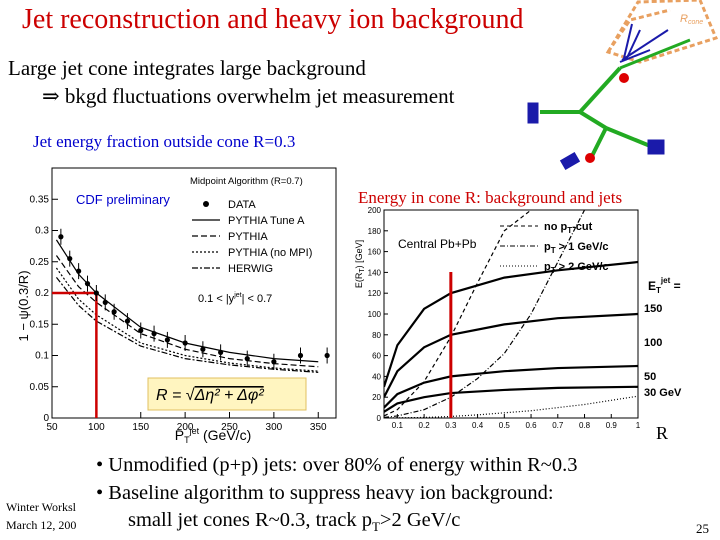 The width and height of the screenshot is (720, 540). Describe the element at coordinates (96, 427) in the screenshot. I see `x-tick-label: 100` at that location.